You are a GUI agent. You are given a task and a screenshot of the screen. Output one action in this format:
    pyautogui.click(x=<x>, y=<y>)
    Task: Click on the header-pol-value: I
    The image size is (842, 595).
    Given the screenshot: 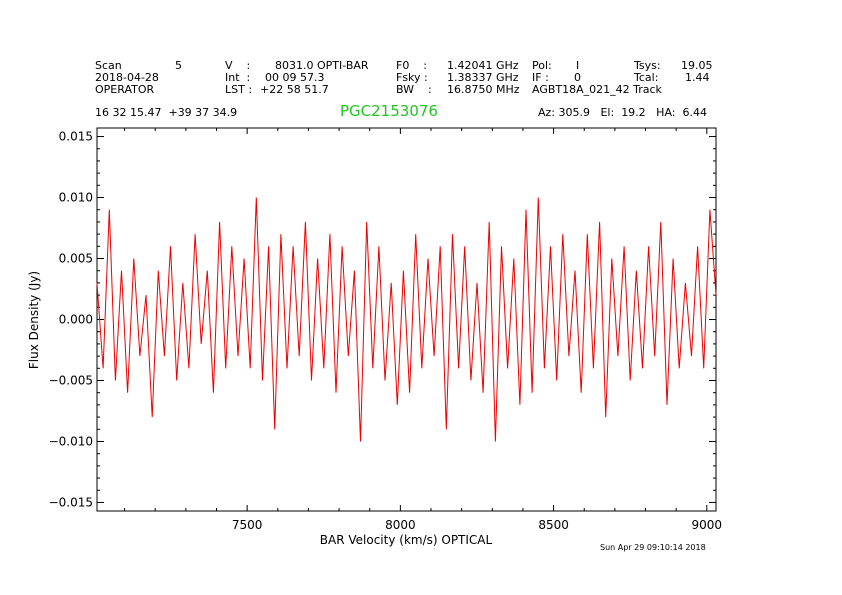 What is the action you would take?
    pyautogui.click(x=578, y=65)
    